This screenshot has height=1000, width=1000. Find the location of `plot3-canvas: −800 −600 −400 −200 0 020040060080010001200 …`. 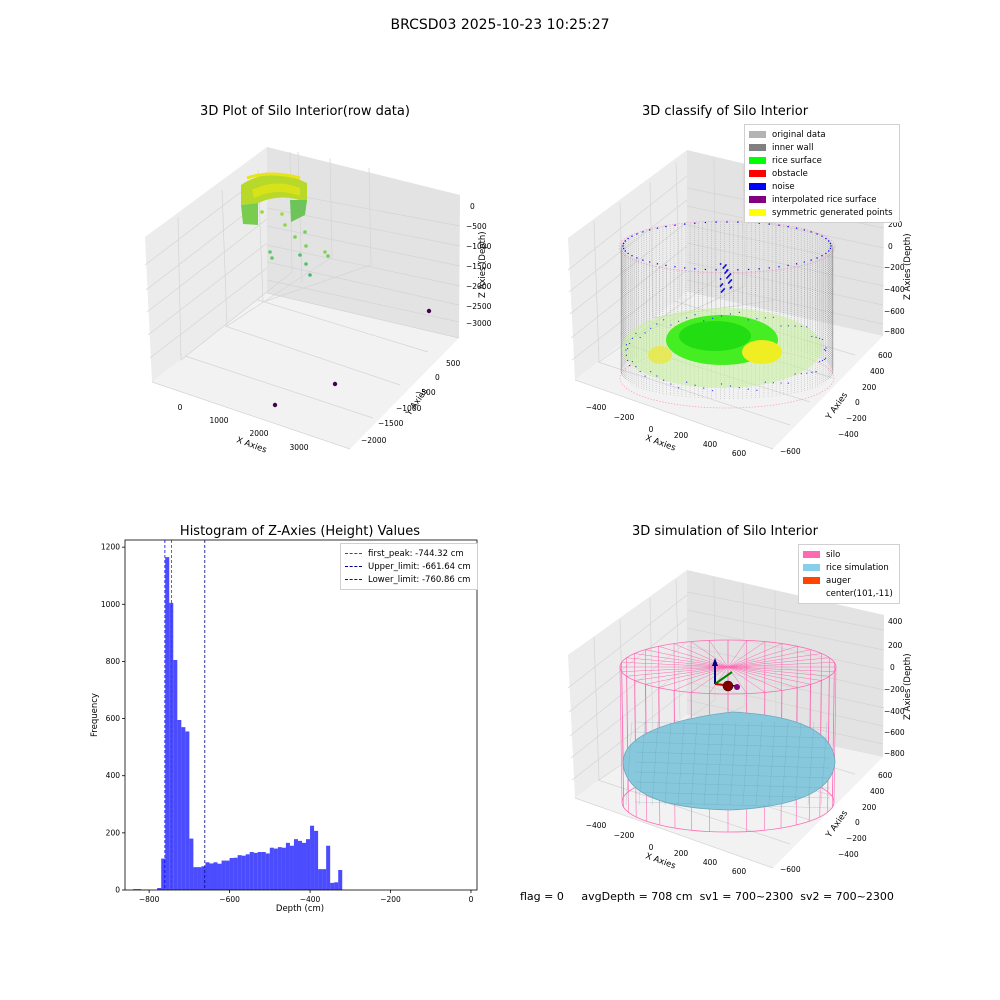

plot3-canvas: −800 −600 −400 −200 0 020040060080010001200 … is located at coordinates (284, 726).